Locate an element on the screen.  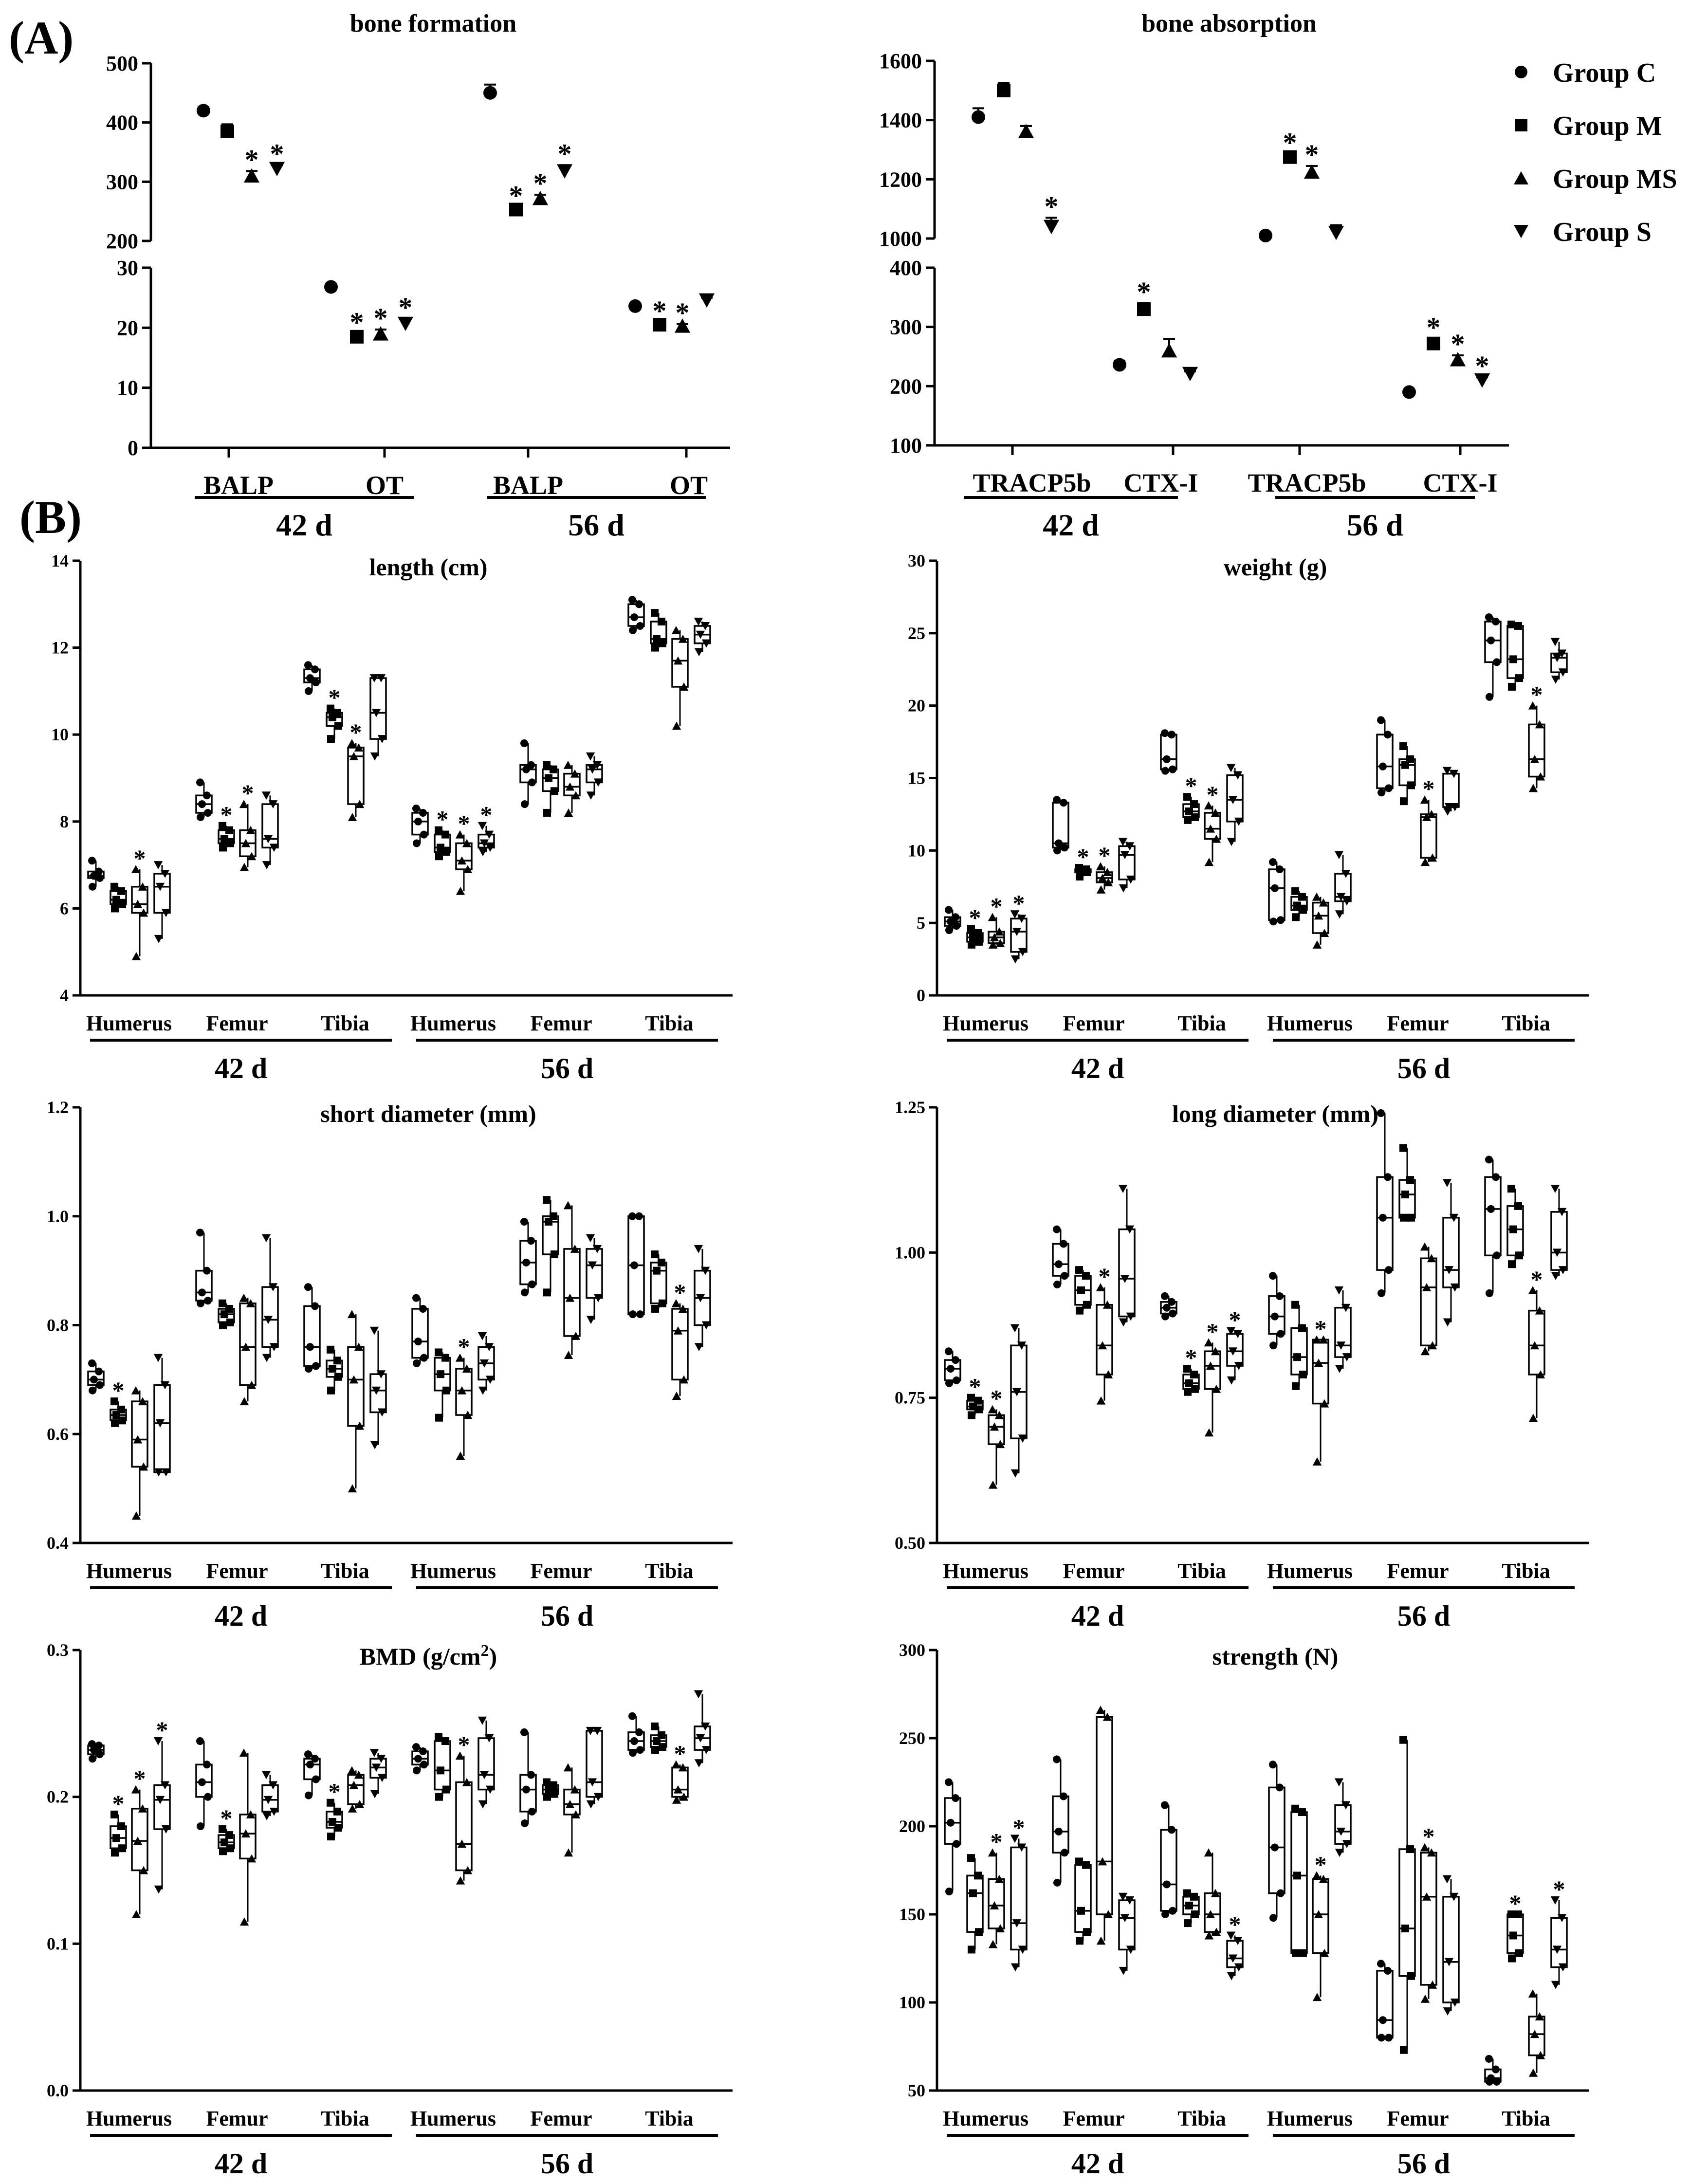
legend-label-3: Group MS is located at coordinates (1615, 179).